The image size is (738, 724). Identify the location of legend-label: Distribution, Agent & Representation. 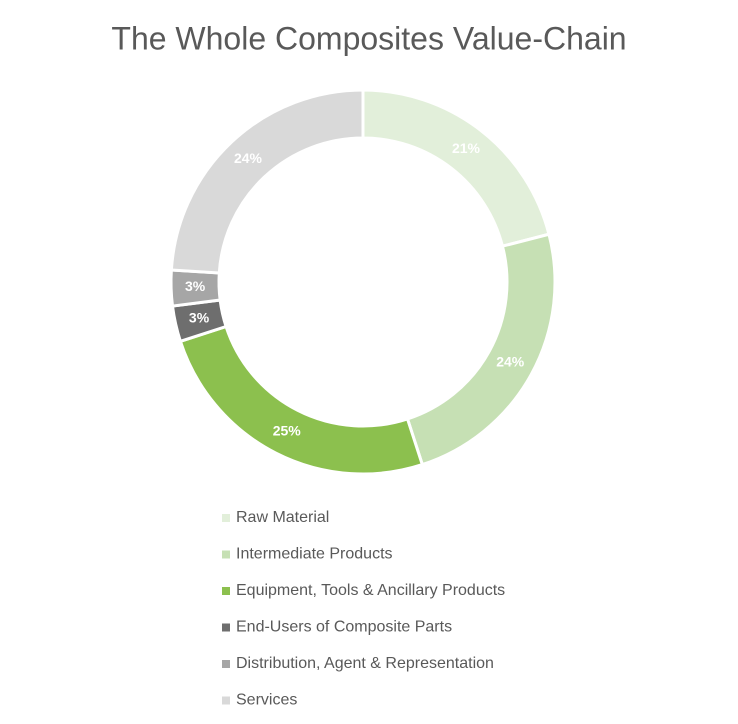
(365, 663).